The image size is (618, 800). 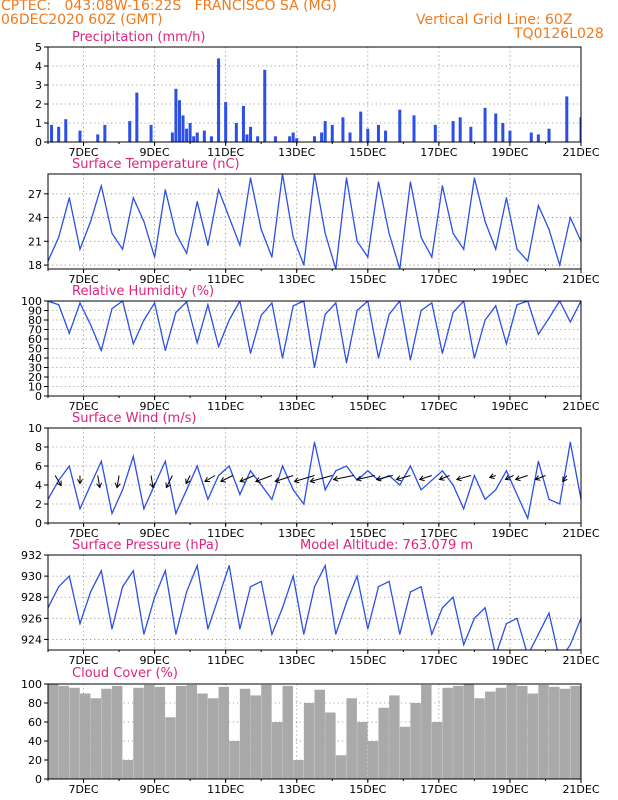 What do you see at coordinates (31, 684) in the screenshot?
I see `y-tick-label: 100` at bounding box center [31, 684].